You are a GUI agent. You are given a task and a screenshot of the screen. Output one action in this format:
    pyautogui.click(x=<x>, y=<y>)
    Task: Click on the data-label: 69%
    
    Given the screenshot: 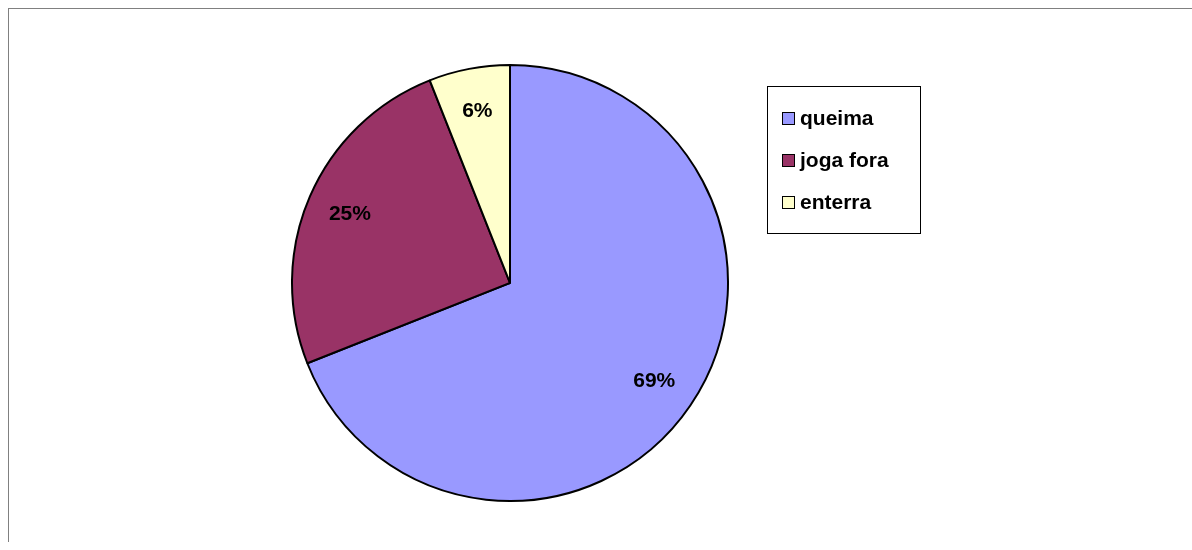 What is the action you would take?
    pyautogui.click(x=654, y=379)
    